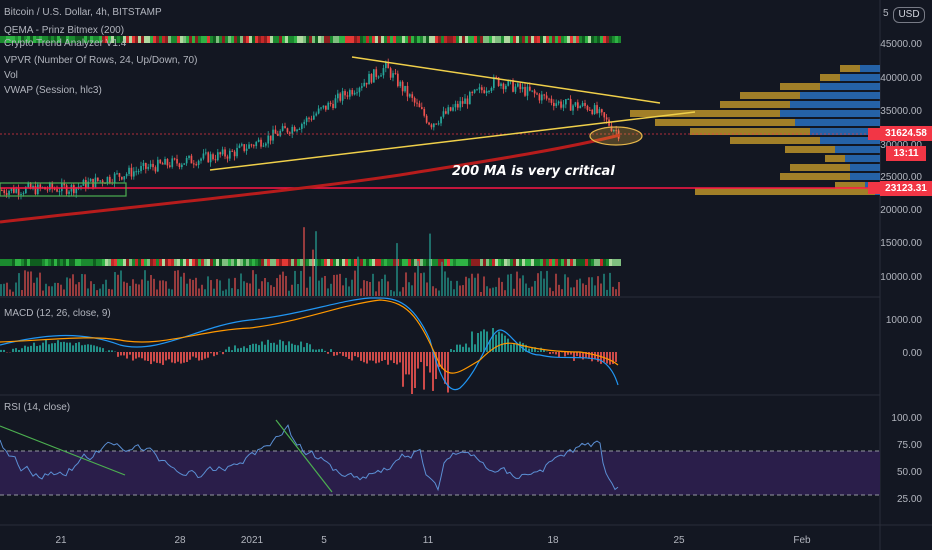 This screenshot has width=932, height=550. Describe the element at coordinates (57, 313) in the screenshot. I see `macd-label: MACD (12, 26, close, 9)` at that location.